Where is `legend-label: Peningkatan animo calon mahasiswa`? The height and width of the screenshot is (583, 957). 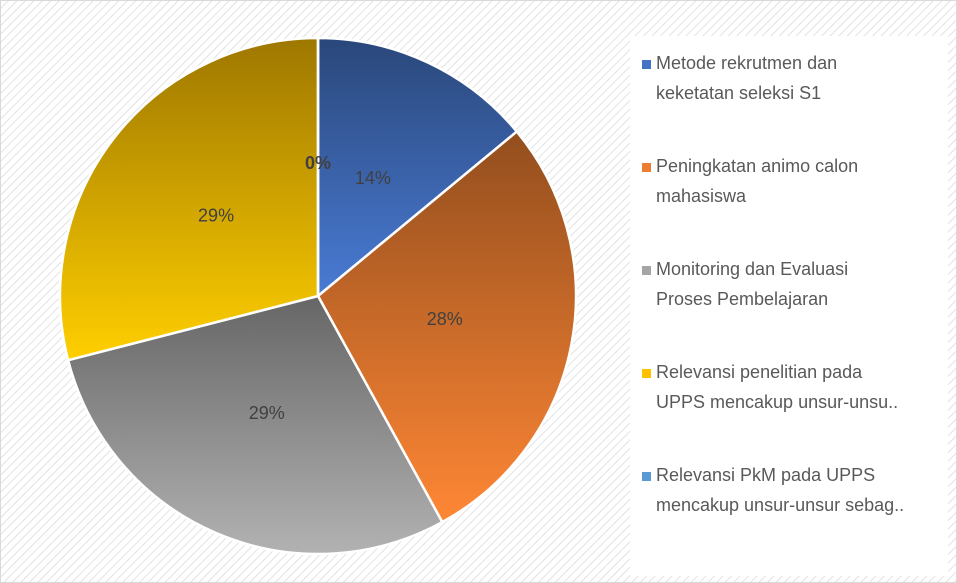
legend-label: Peningkatan animo calon mahasiswa is located at coordinates (757, 181).